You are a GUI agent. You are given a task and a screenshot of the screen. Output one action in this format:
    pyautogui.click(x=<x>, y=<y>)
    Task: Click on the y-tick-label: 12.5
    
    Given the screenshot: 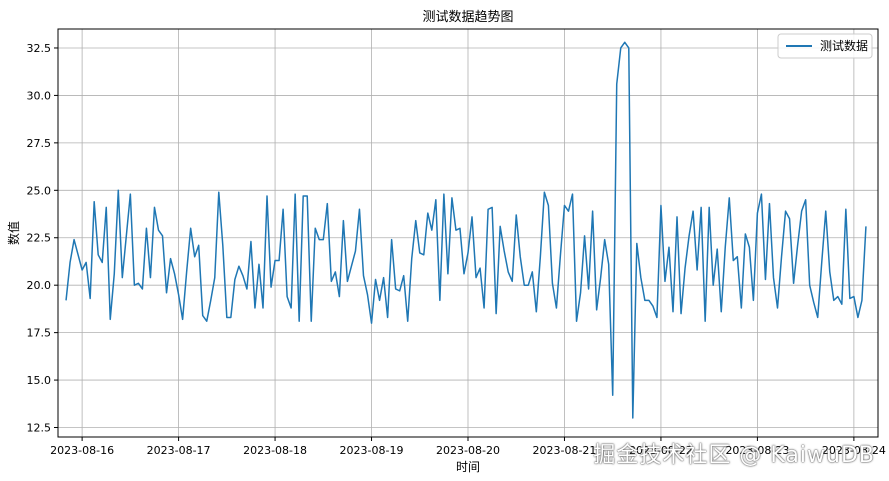 What is the action you would take?
    pyautogui.click(x=39, y=428)
    